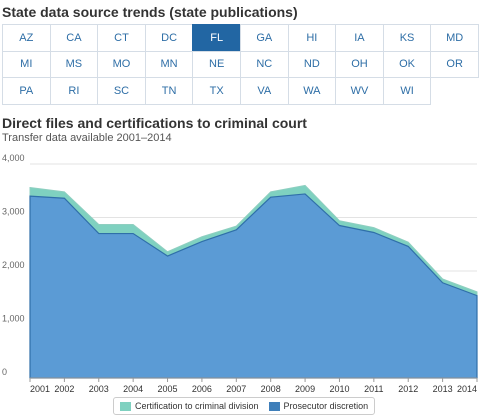 The height and width of the screenshot is (416, 500). What do you see at coordinates (373, 389) in the screenshot?
I see `x-tick-label: 2011` at bounding box center [373, 389].